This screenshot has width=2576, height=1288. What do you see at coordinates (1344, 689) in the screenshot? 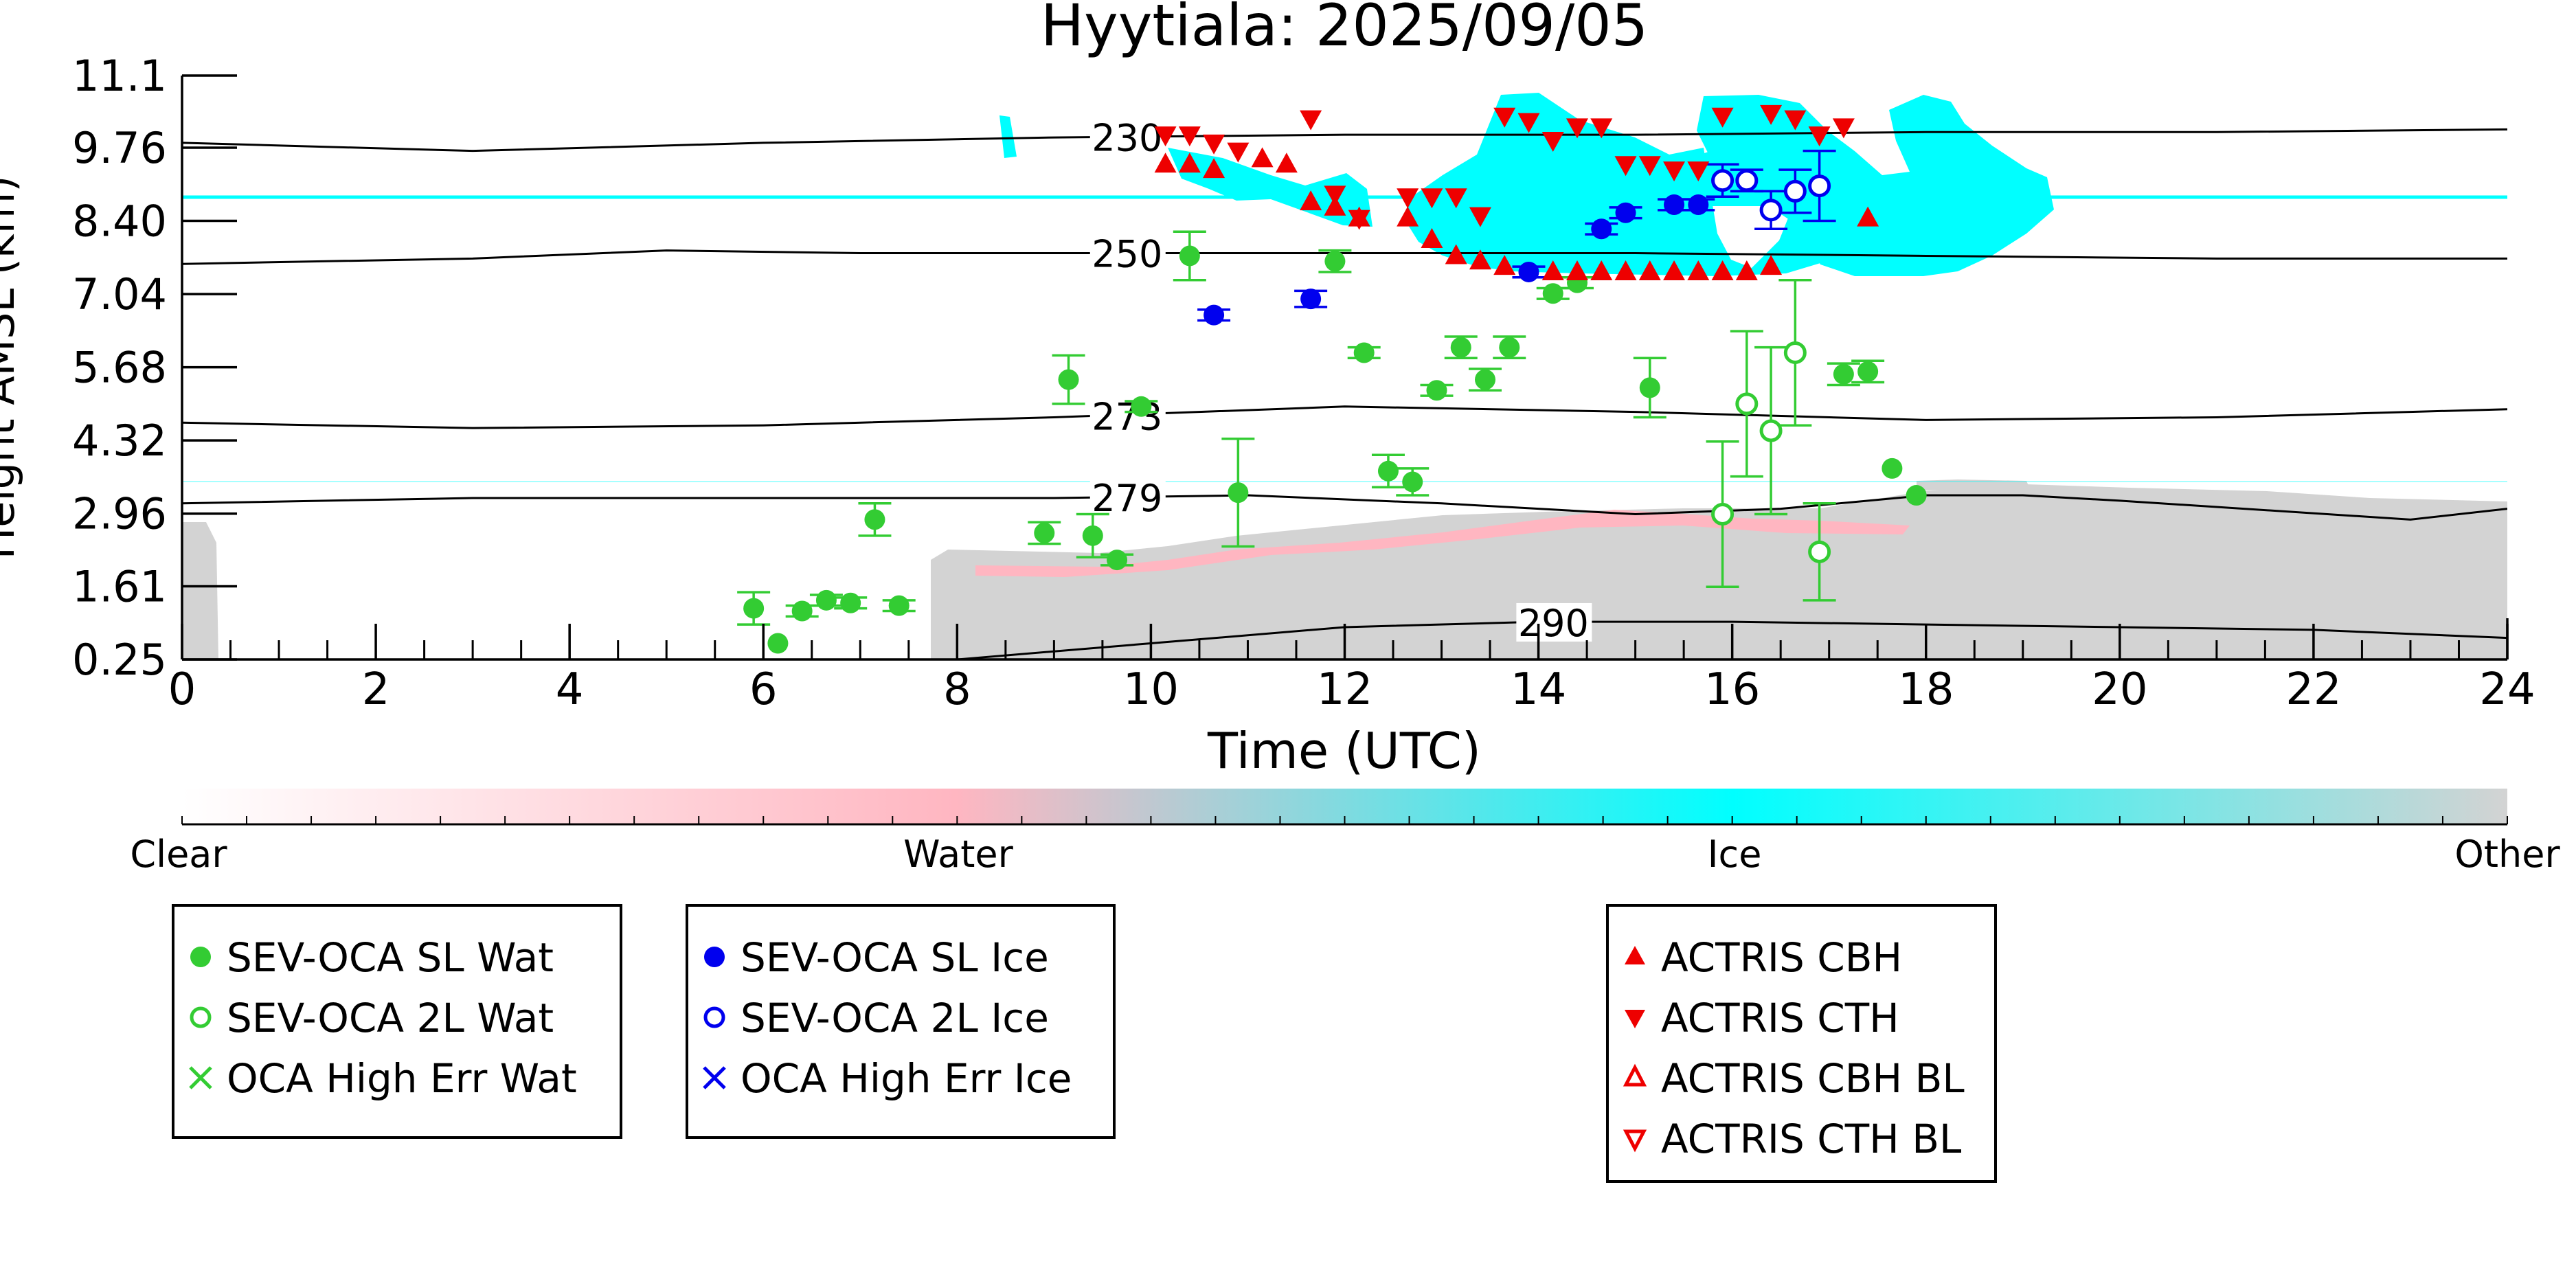
I see `x-tick-label: 12` at bounding box center [1344, 689].